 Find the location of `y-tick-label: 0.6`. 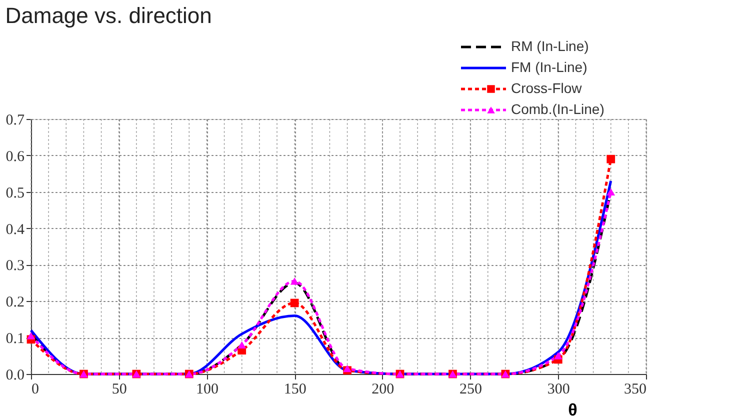

y-tick-label: 0.6 is located at coordinates (15, 156).